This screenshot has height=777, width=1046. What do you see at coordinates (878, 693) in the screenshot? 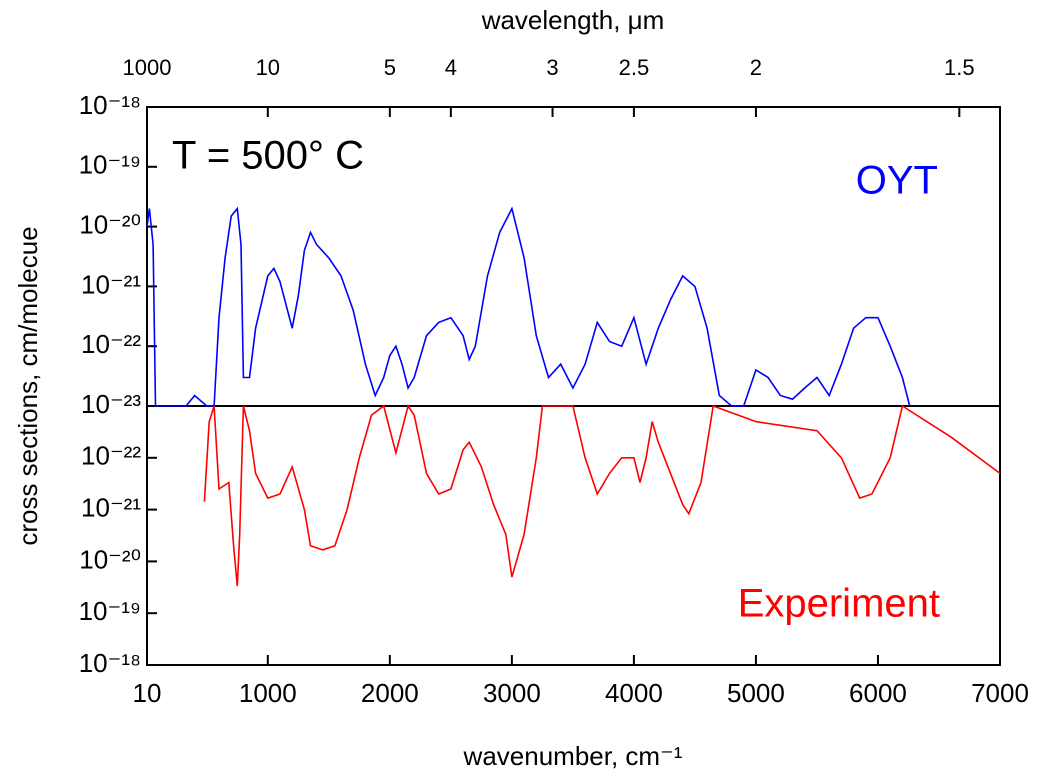
I see `x-tick-label: 6000` at bounding box center [878, 693].